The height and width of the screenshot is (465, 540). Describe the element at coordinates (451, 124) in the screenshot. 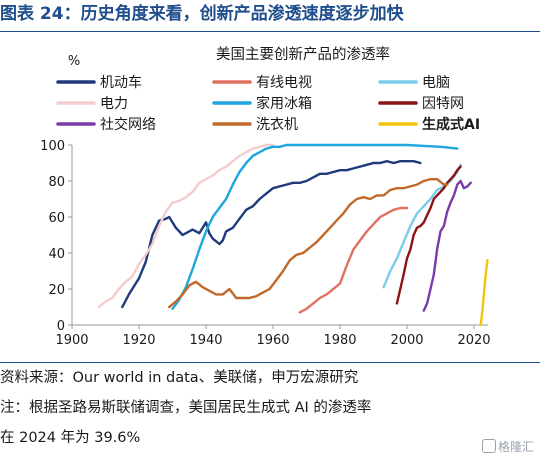

I see `legend-label: 生成式AI` at that location.